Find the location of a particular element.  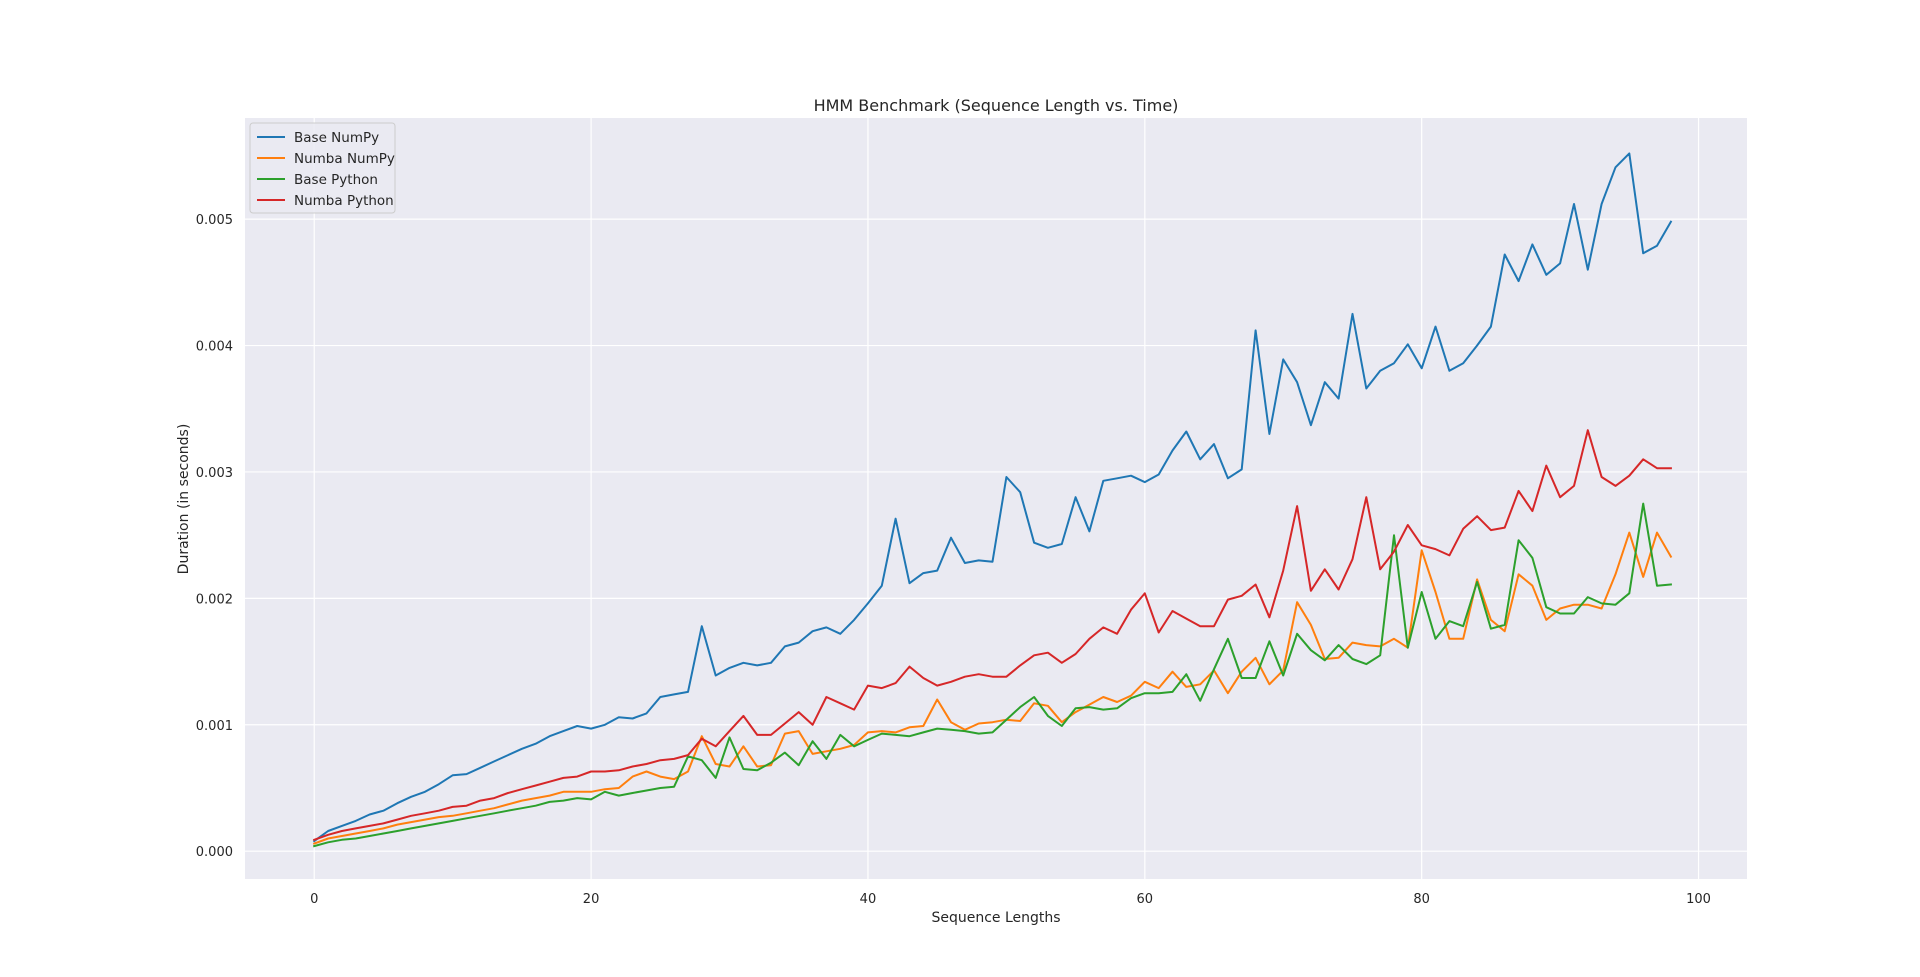

x-tick-label: 0 is located at coordinates (314, 899).